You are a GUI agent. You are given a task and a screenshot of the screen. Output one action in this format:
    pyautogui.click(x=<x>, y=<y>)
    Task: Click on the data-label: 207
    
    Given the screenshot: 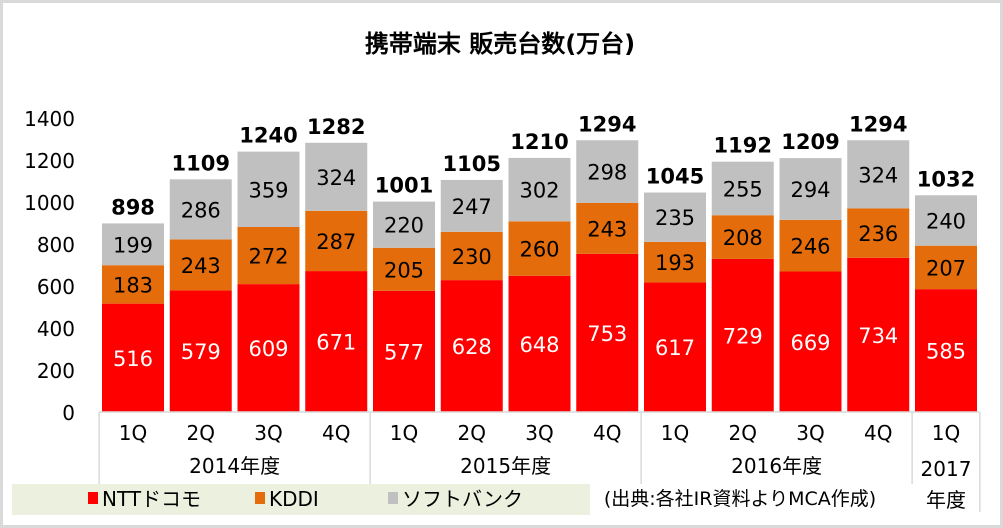 What is the action you would take?
    pyautogui.click(x=946, y=268)
    